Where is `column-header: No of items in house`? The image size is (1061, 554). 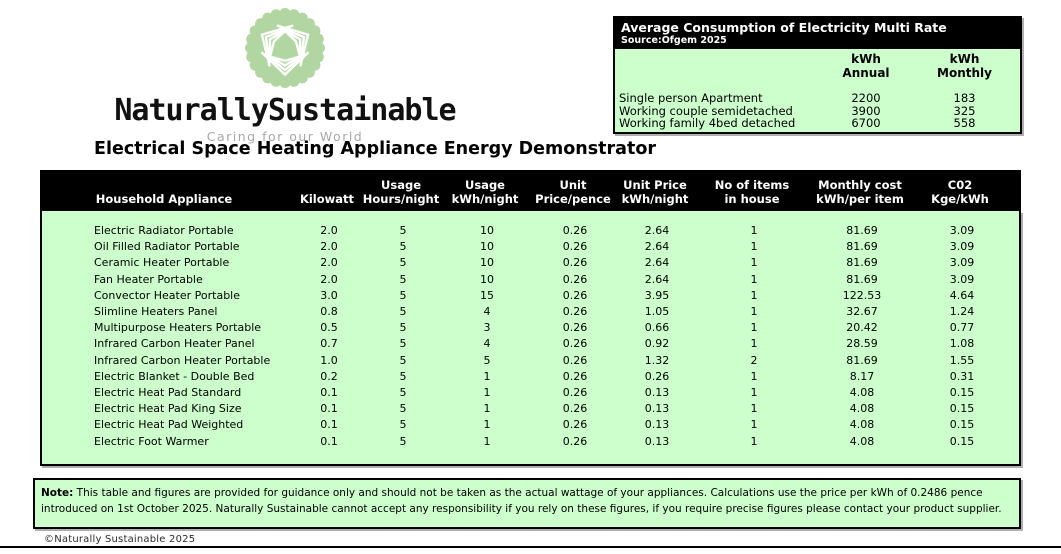 column-header: No of items in house is located at coordinates (752, 192).